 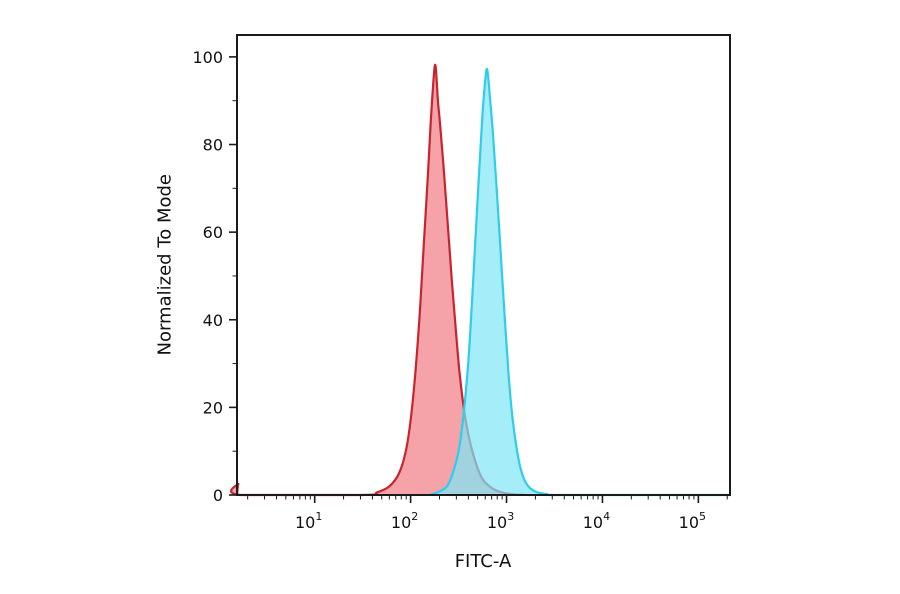 I want to click on y-tick-label: 60, so click(x=213, y=232).